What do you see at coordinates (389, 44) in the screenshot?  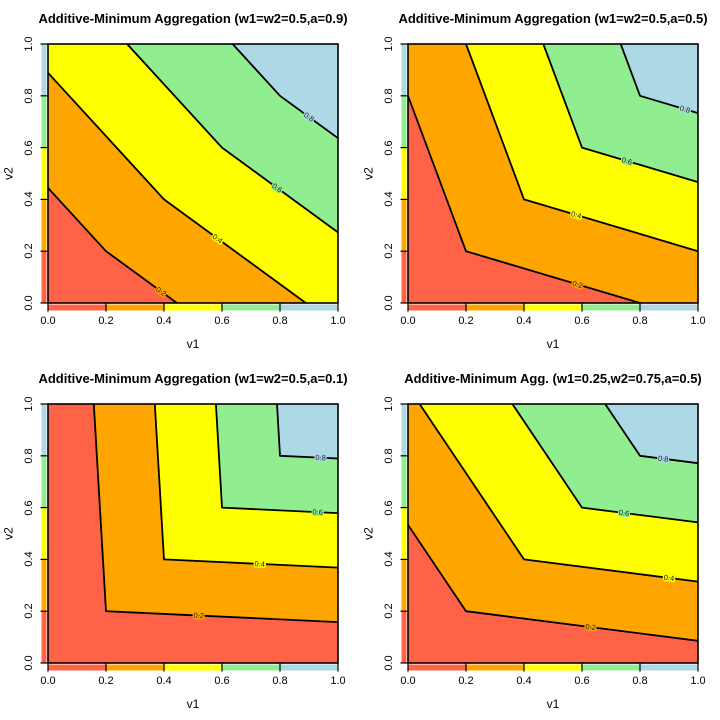 I see `y-tick-label: 1.0` at bounding box center [389, 44].